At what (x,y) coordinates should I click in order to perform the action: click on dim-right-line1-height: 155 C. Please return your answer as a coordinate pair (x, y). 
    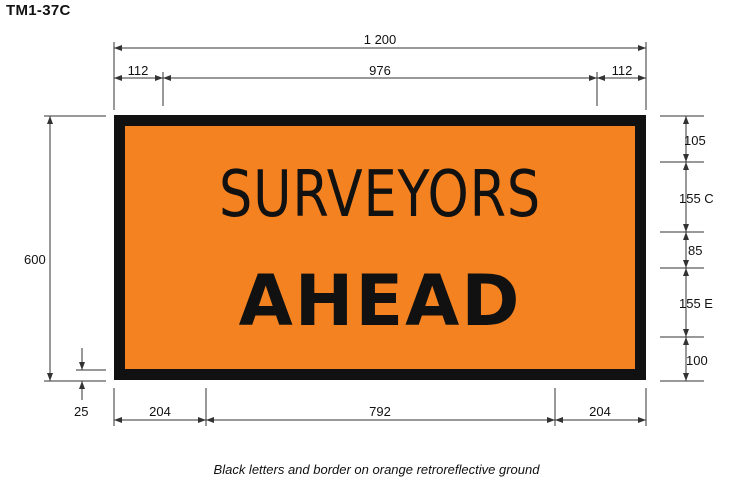
    Looking at the image, I should click on (696, 198).